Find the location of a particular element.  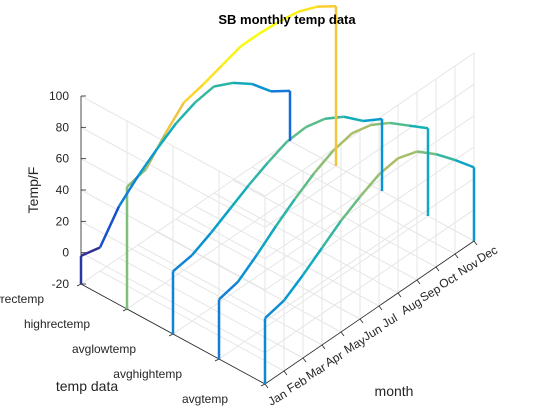

y-tick-label: avglowtemp is located at coordinates (104, 349).